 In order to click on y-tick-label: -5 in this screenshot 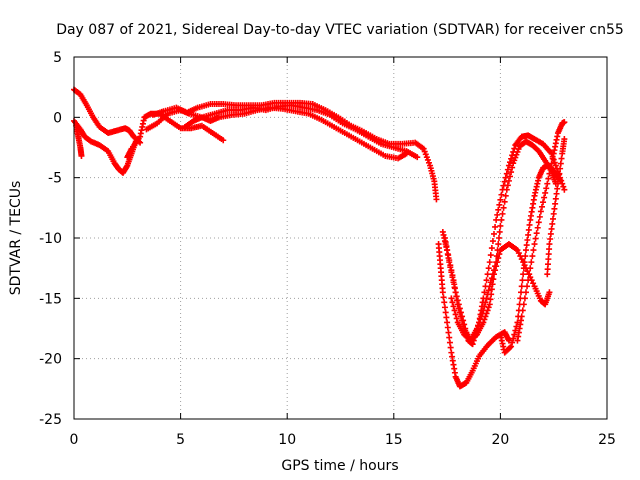, I will do `click(55, 179)`.